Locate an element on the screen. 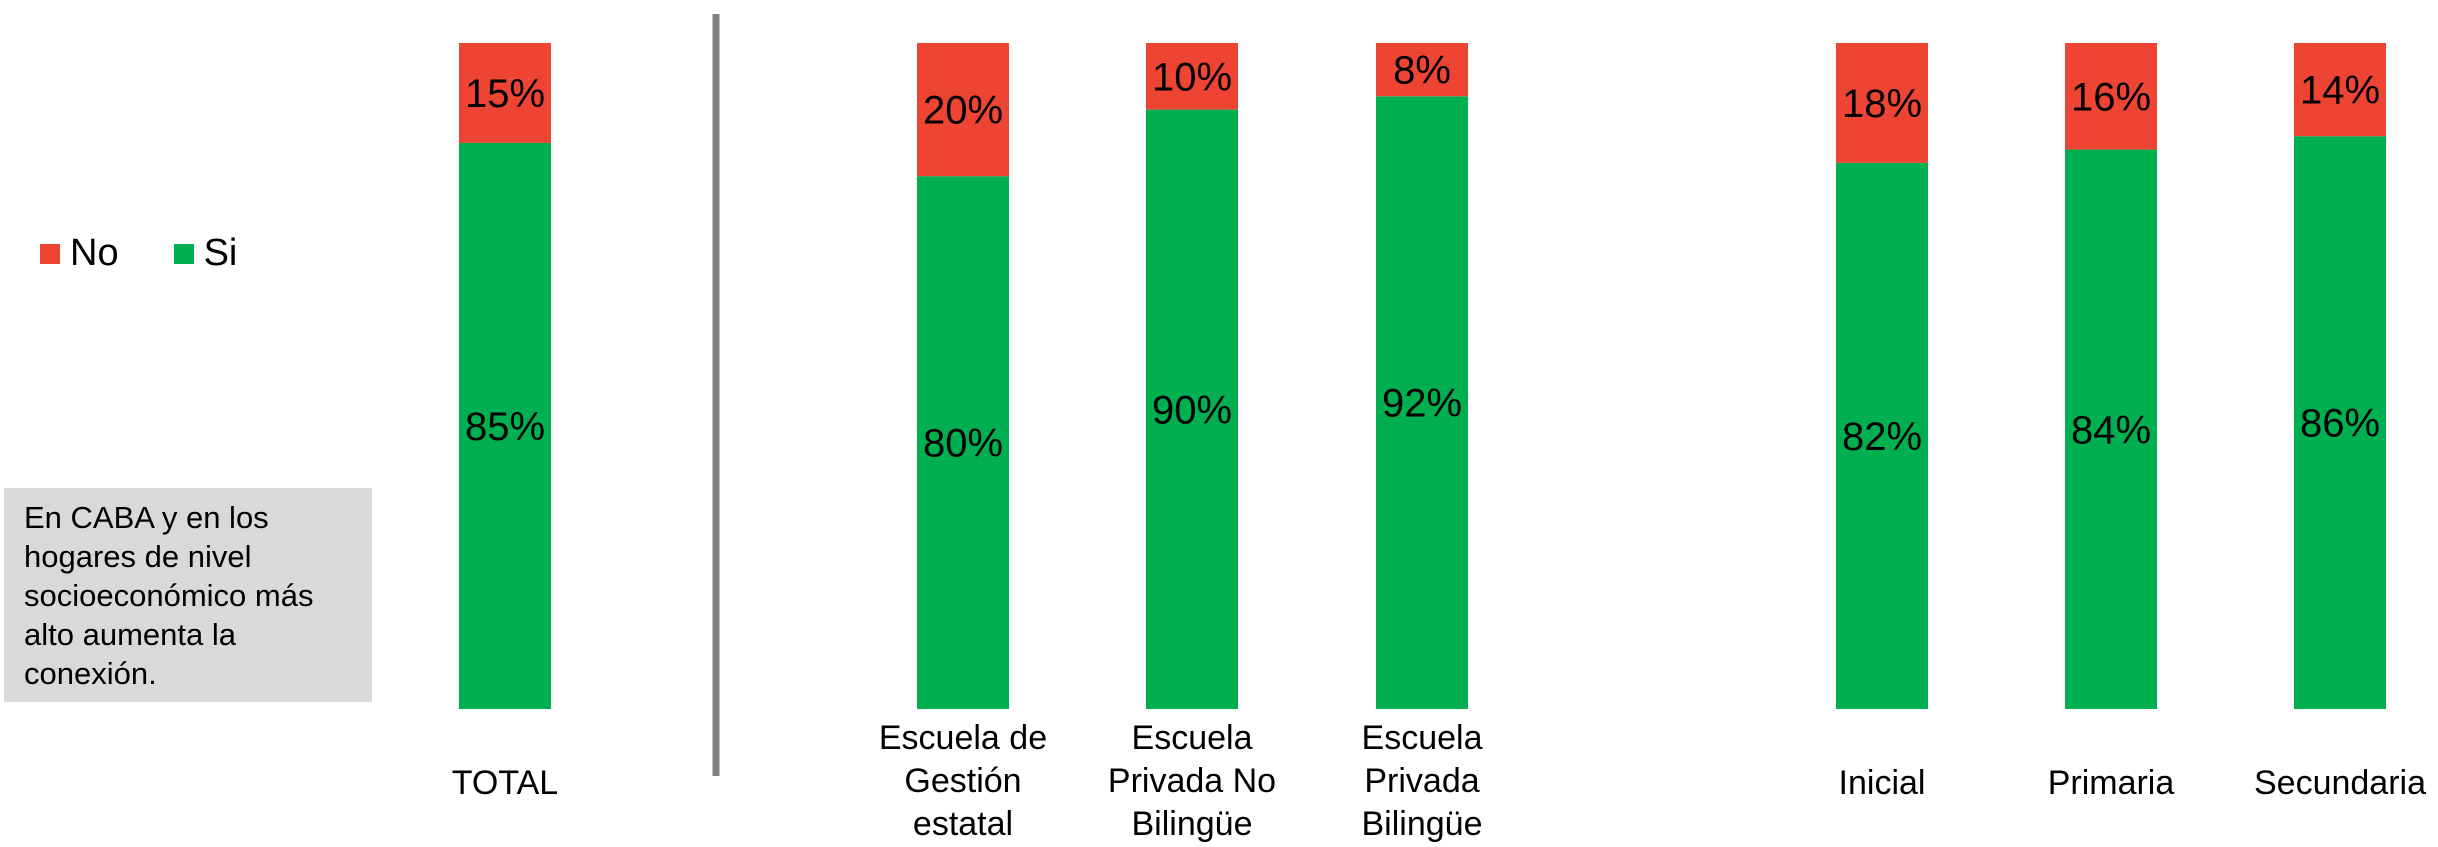 This screenshot has height=847, width=2438. legend-swatch-no is located at coordinates (50, 253).